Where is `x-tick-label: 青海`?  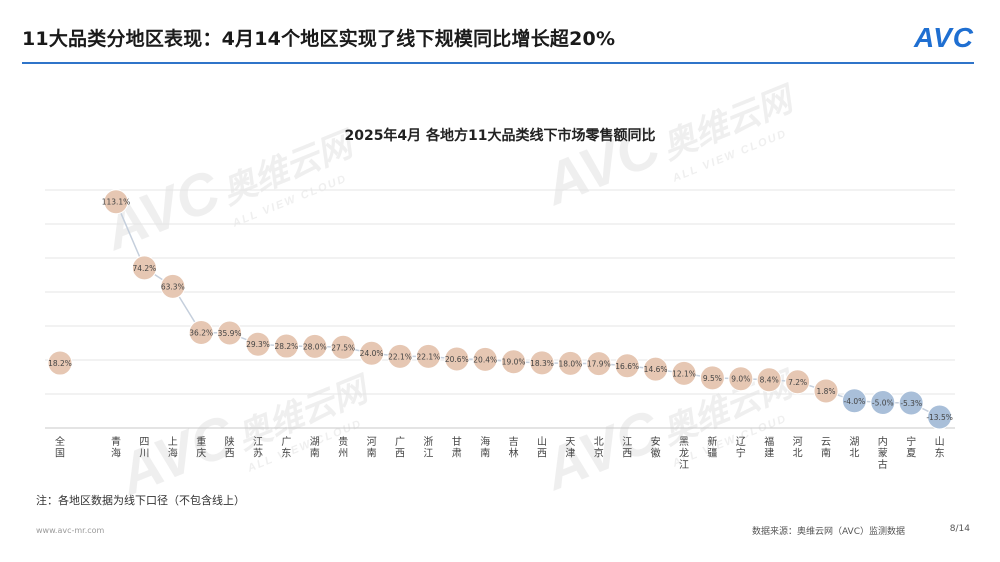
x-tick-label: 青海 is located at coordinates (116, 447).